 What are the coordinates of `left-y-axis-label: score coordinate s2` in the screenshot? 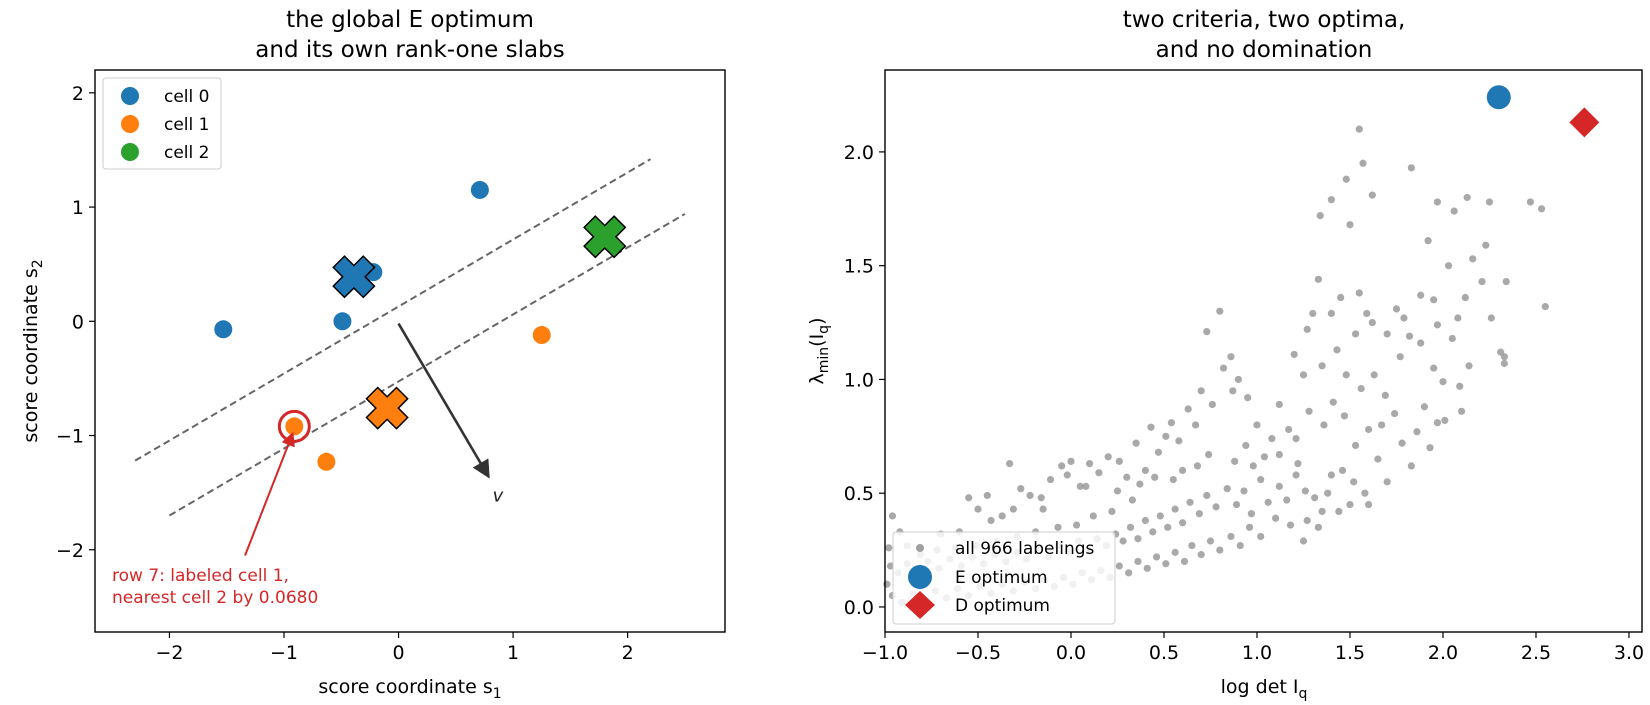 It's located at (33, 350).